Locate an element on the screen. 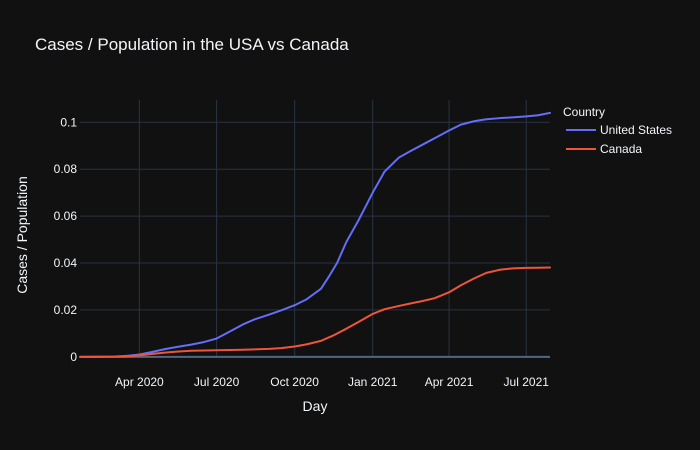 The image size is (700, 450). x-tick-label: Jul 2021 is located at coordinates (527, 382).